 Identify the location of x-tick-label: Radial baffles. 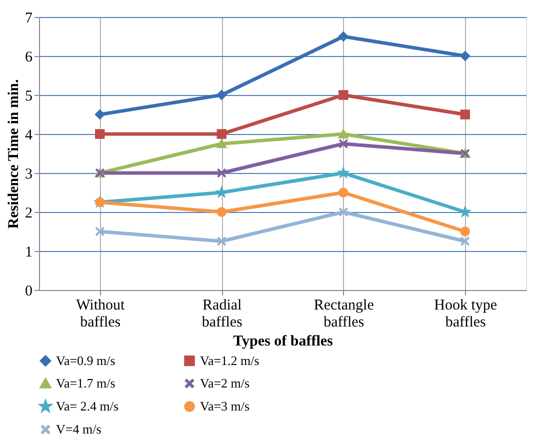
(222, 314).